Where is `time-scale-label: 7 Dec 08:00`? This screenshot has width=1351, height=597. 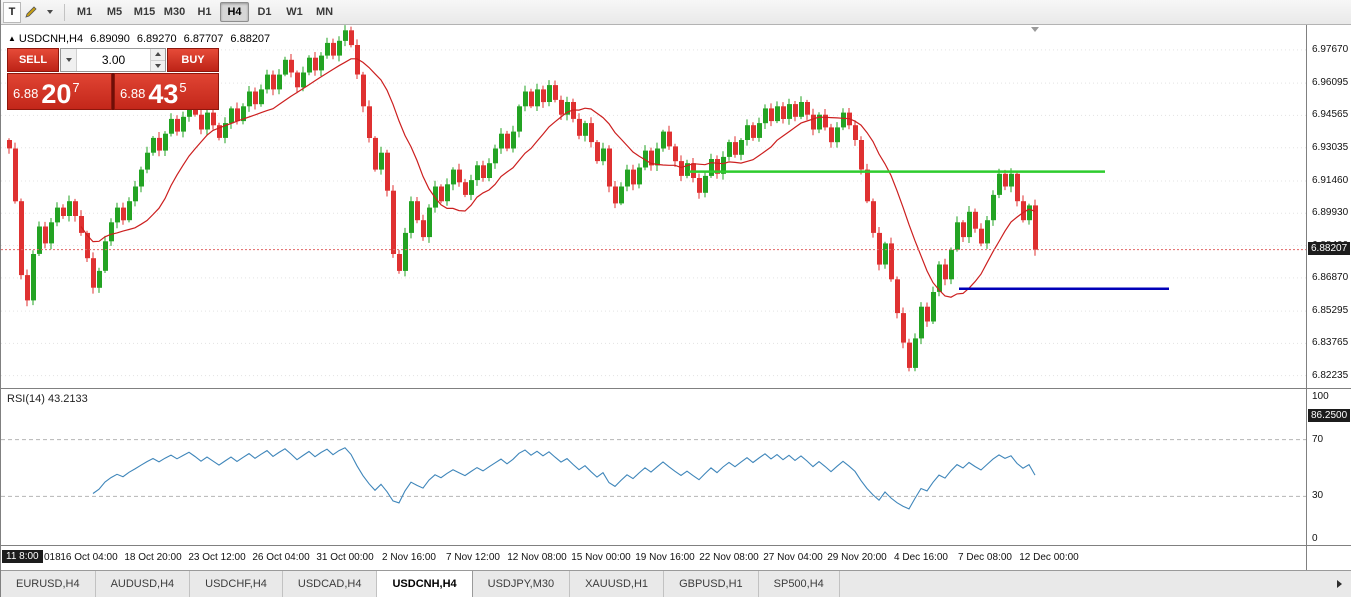 time-scale-label: 7 Dec 08:00 is located at coordinates (985, 557).